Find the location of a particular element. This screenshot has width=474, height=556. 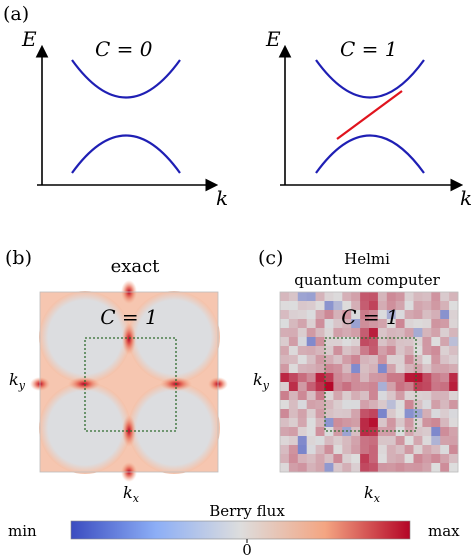

brillouin-zone-box is located at coordinates (370, 384).